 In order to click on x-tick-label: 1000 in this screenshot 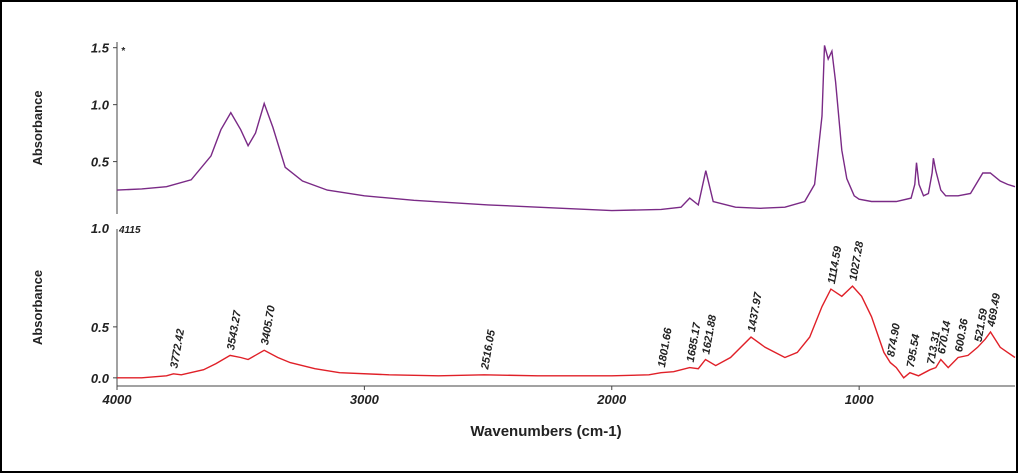, I will do `click(860, 399)`.